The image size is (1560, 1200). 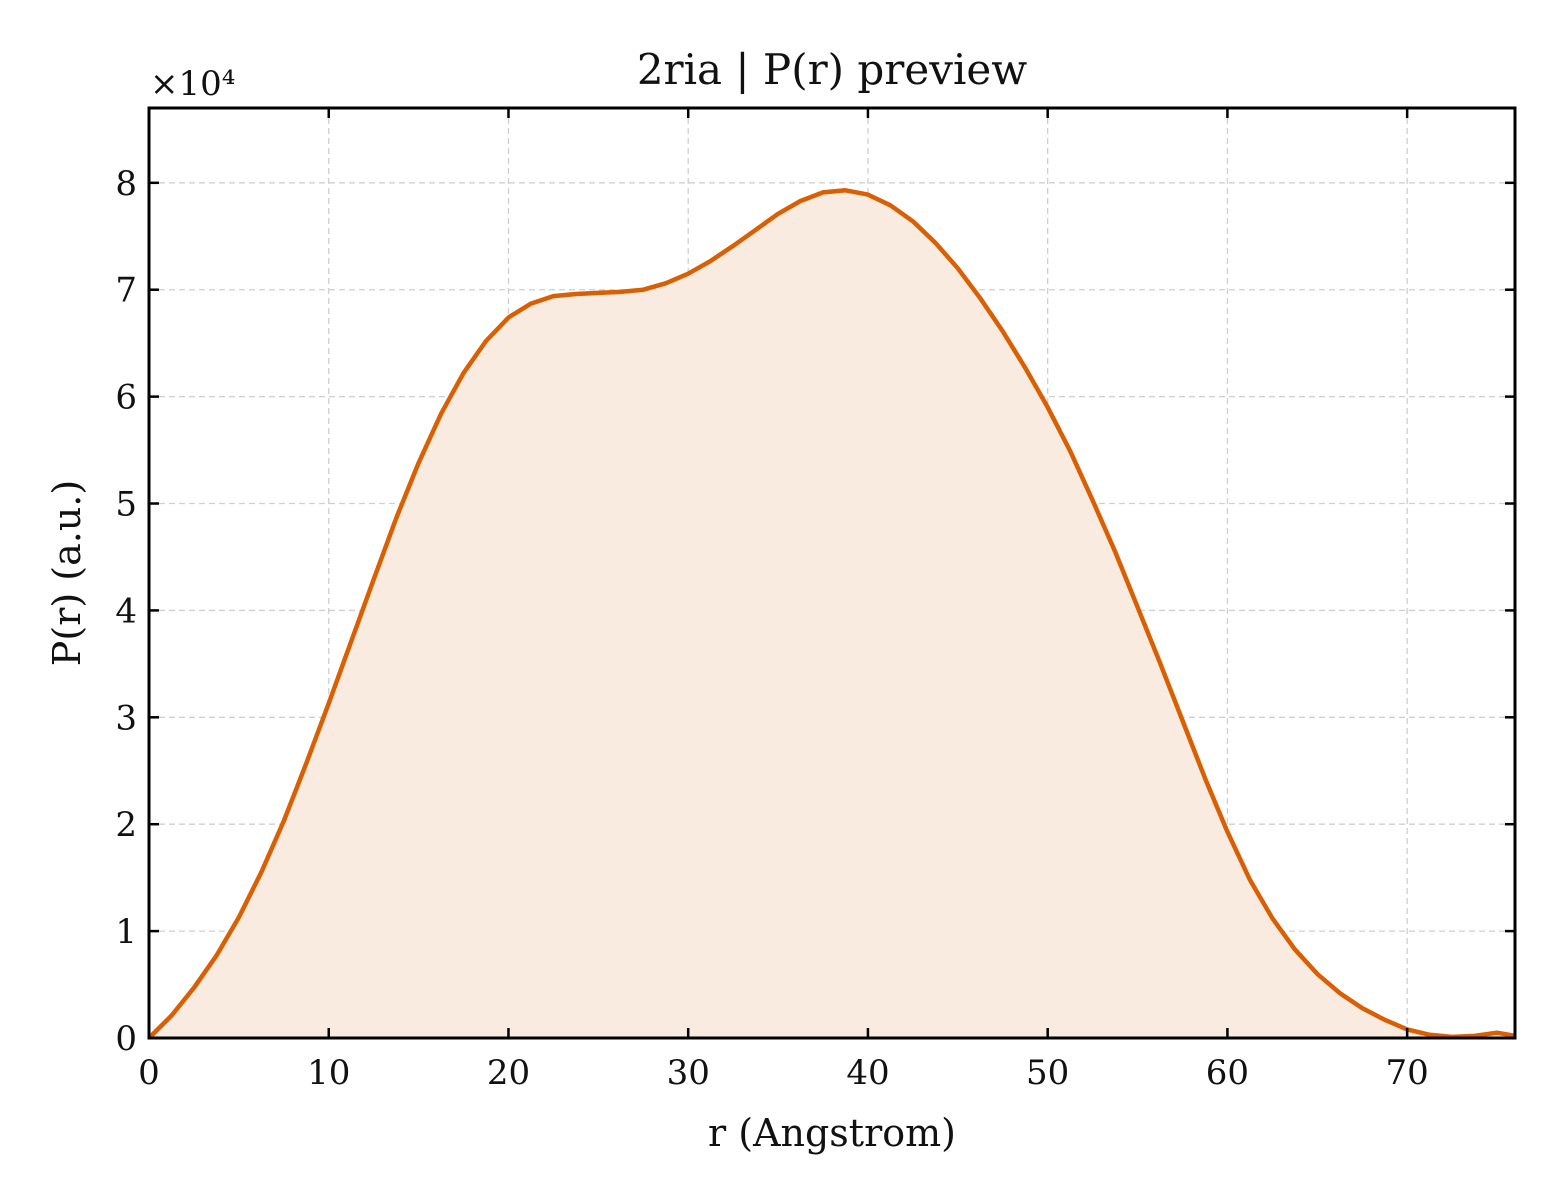 I want to click on y-tick-label: 8, so click(x=126, y=184).